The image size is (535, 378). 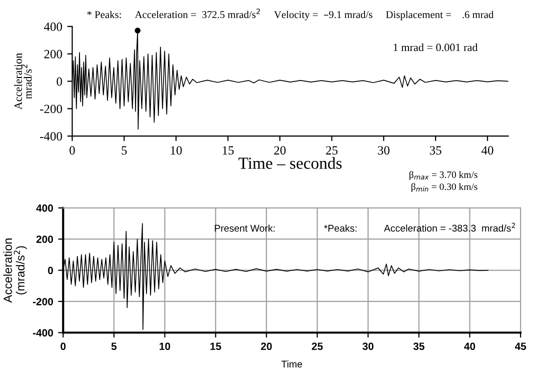 I want to click on annotation: Present Work:, so click(x=244, y=228).